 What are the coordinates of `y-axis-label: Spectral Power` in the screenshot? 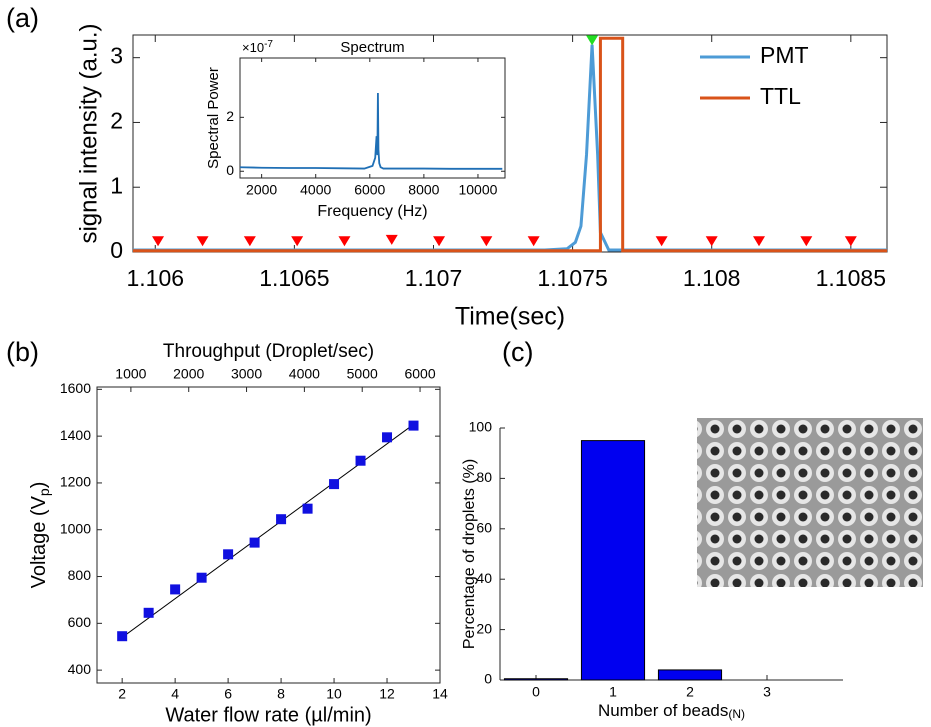 It's located at (213, 118).